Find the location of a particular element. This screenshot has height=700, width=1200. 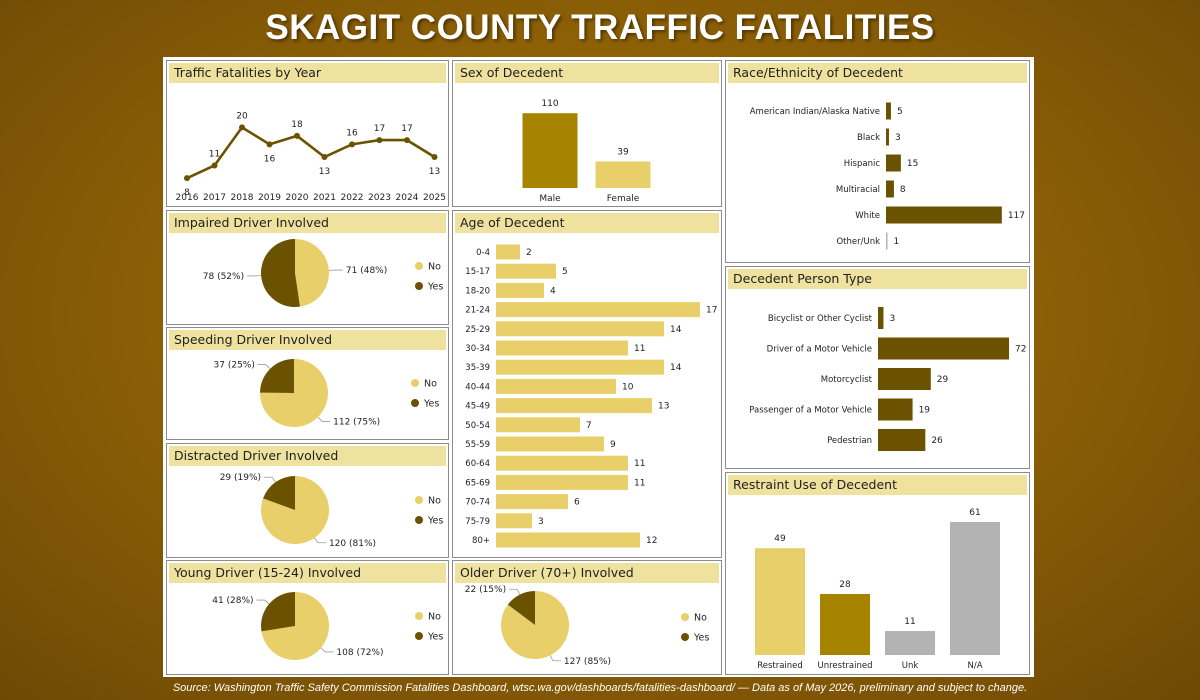

data-label: 8 is located at coordinates (187, 193).